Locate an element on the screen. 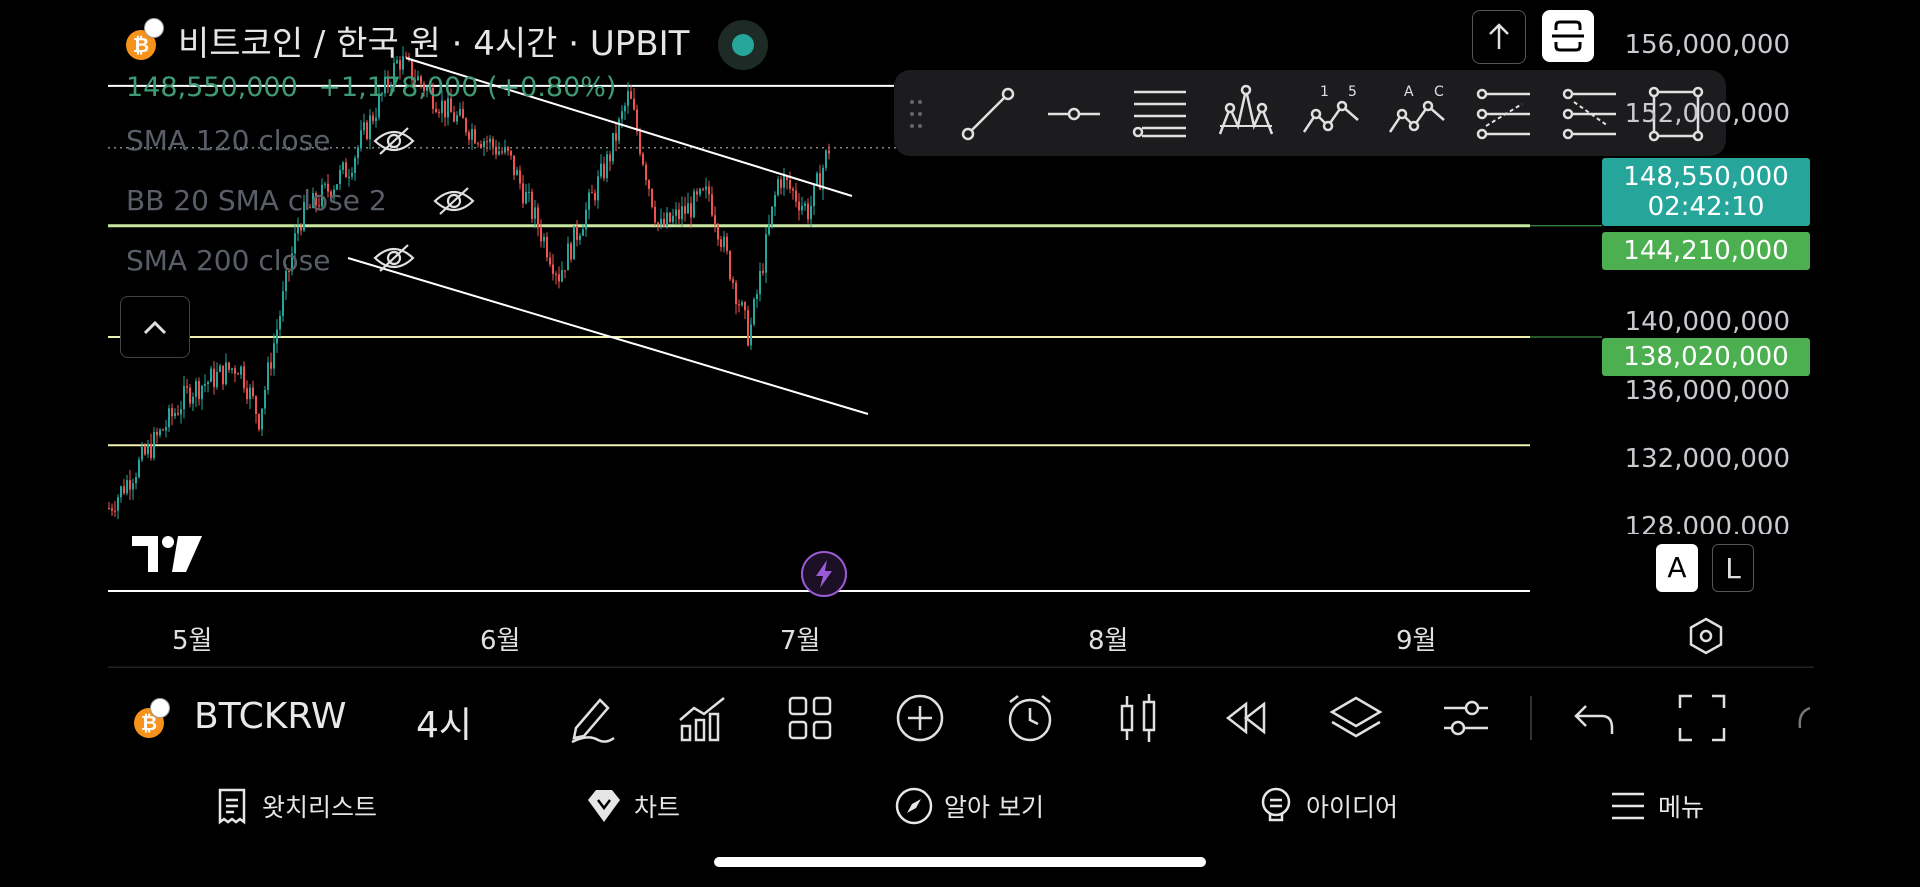  settings-hexagon-icon is located at coordinates (1706, 636).